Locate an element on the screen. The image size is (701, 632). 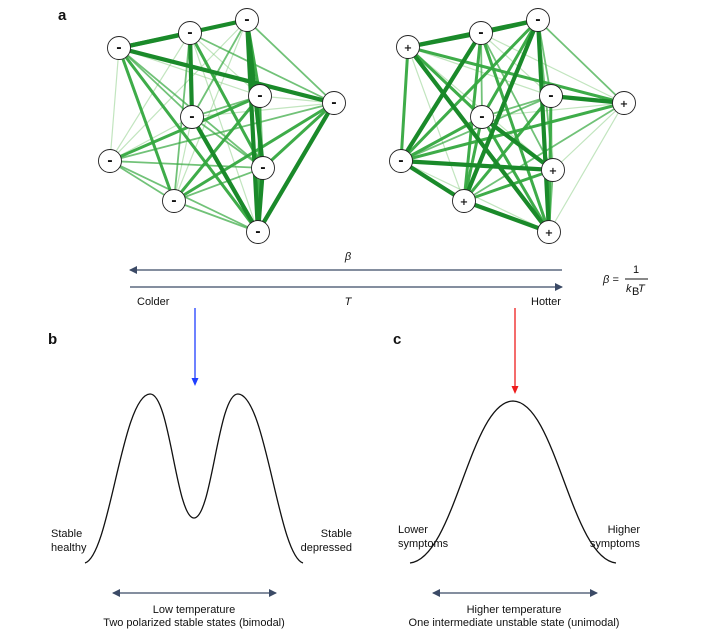
panel-letter-c: c is located at coordinates (397, 339).